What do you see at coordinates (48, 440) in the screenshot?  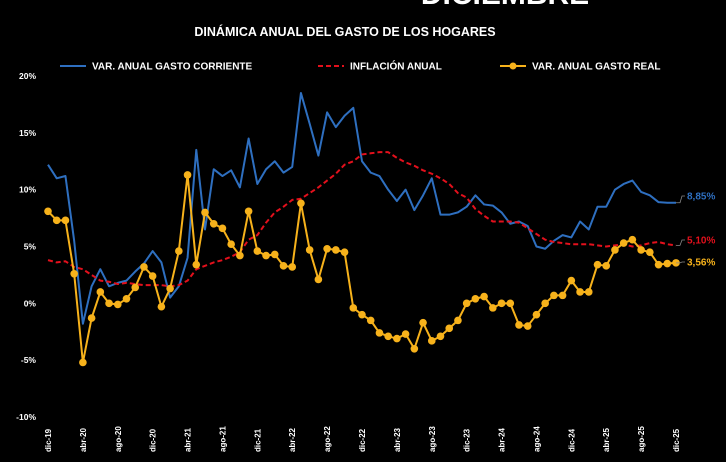 I see `x-tick-label: dic-19` at bounding box center [48, 440].